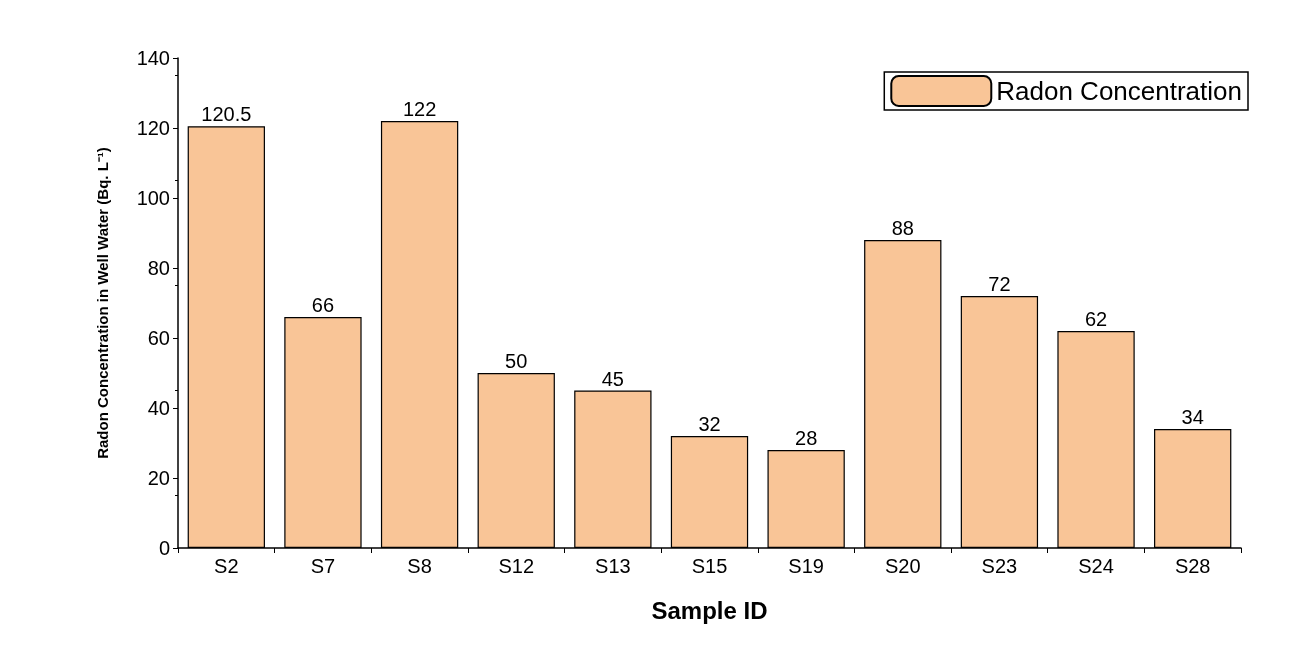  Describe the element at coordinates (902, 228) in the screenshot. I see `data-label: 88` at that location.